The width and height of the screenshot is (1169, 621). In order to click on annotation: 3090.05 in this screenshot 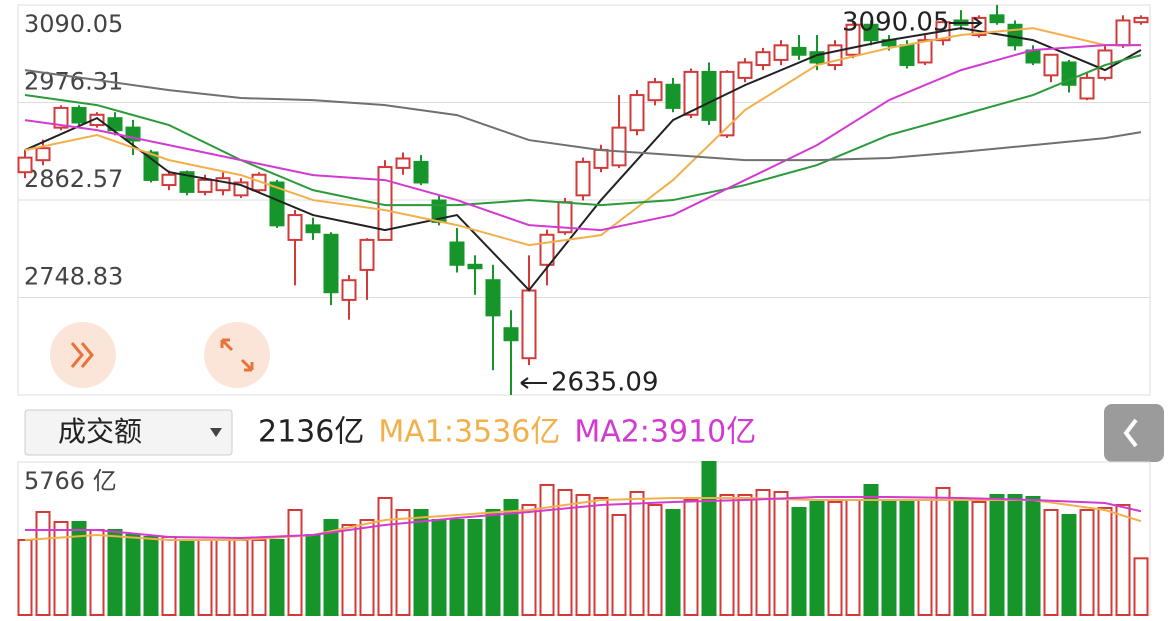, I will do `click(896, 23)`.